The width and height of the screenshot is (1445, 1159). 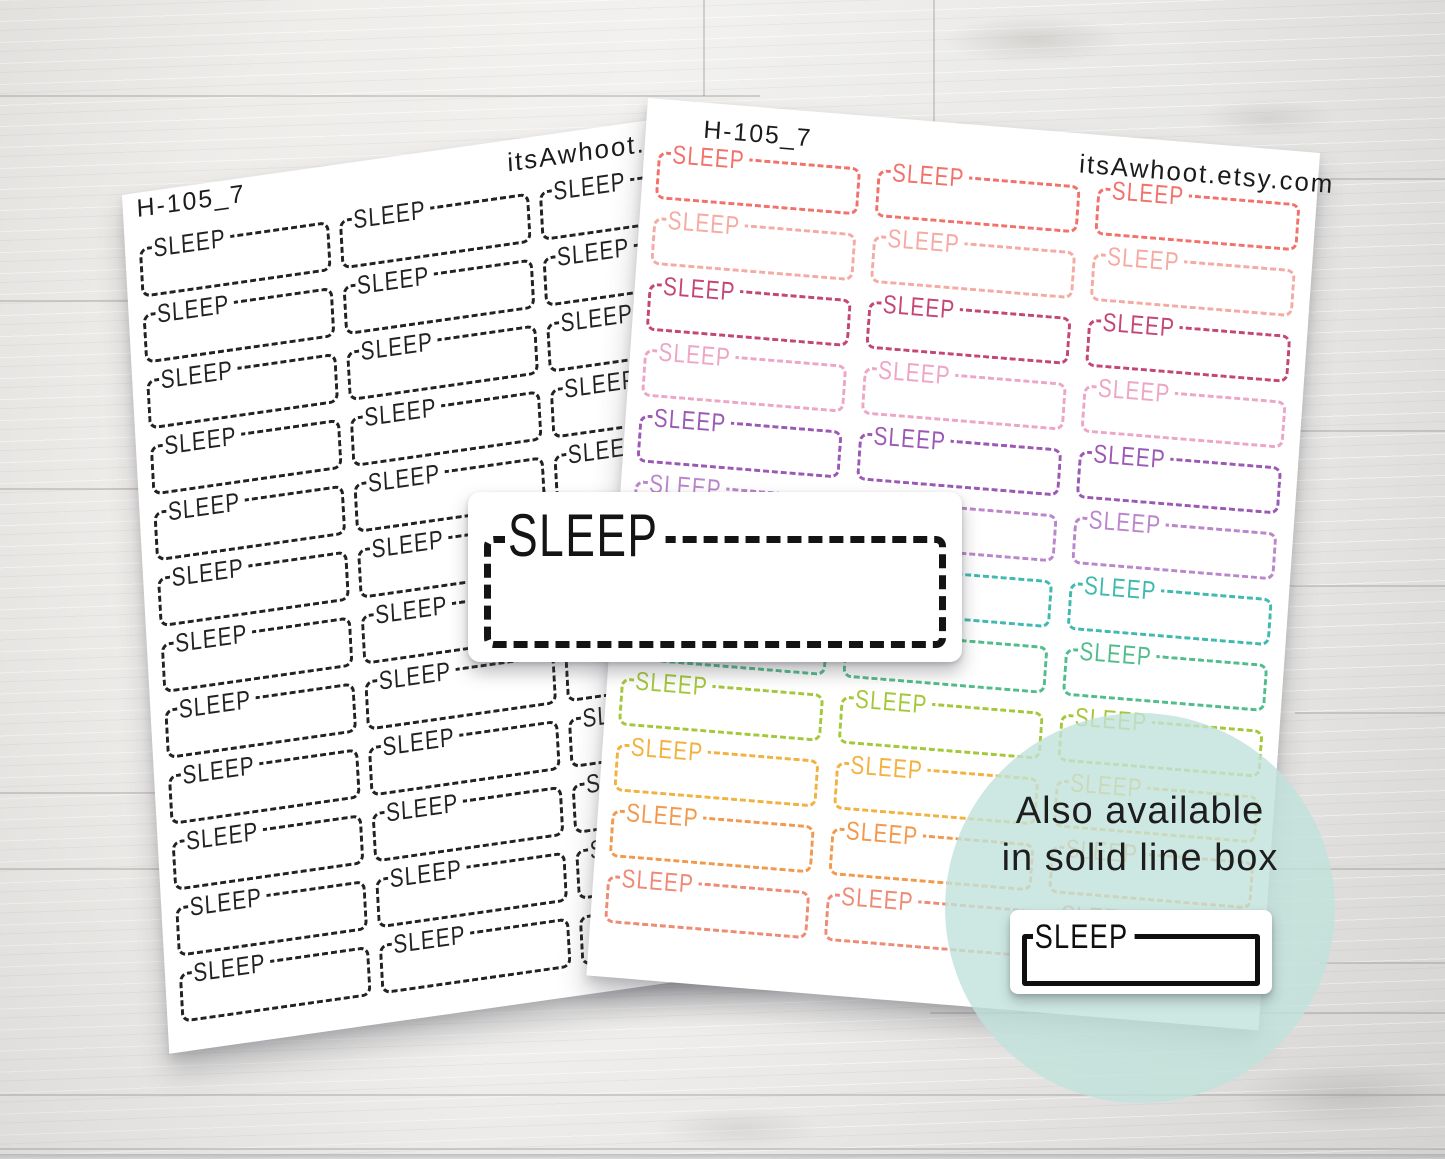 I want to click on solid-line-sticker: SLEEP, so click(x=1141, y=952).